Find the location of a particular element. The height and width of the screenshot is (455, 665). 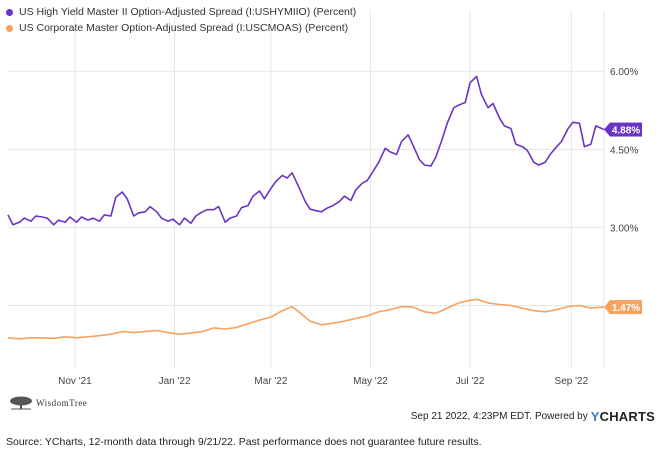

y-tick-label: 6.00% is located at coordinates (624, 72).